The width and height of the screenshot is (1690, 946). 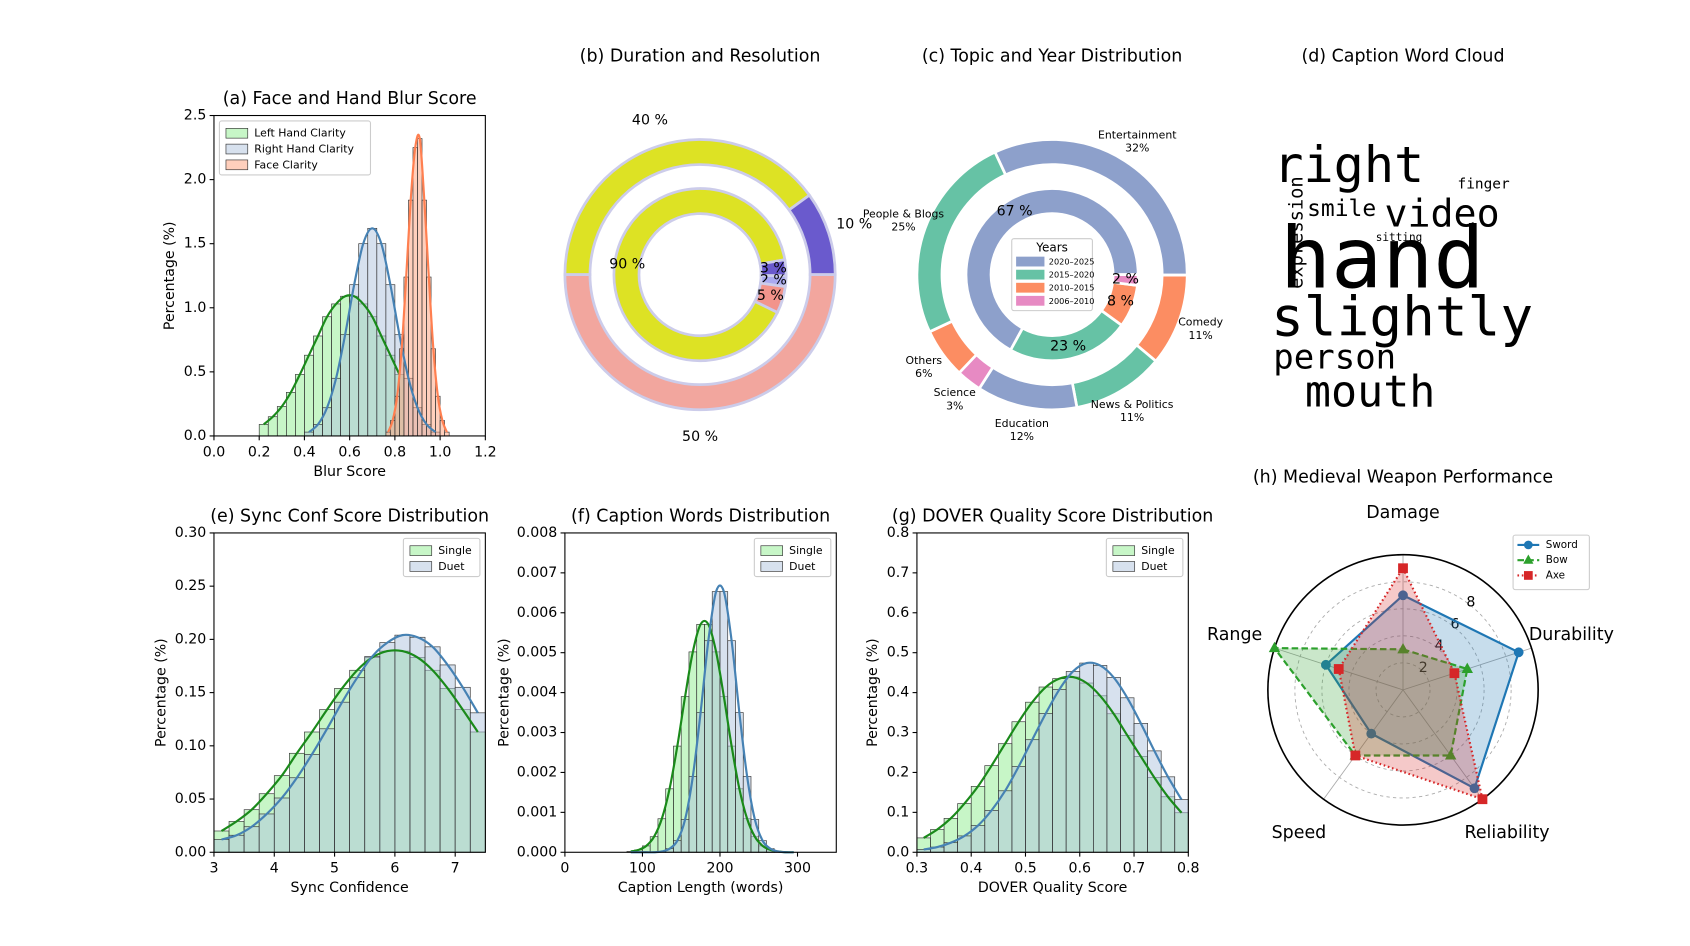 I want to click on cloud-word: smile, so click(x=1341, y=209).